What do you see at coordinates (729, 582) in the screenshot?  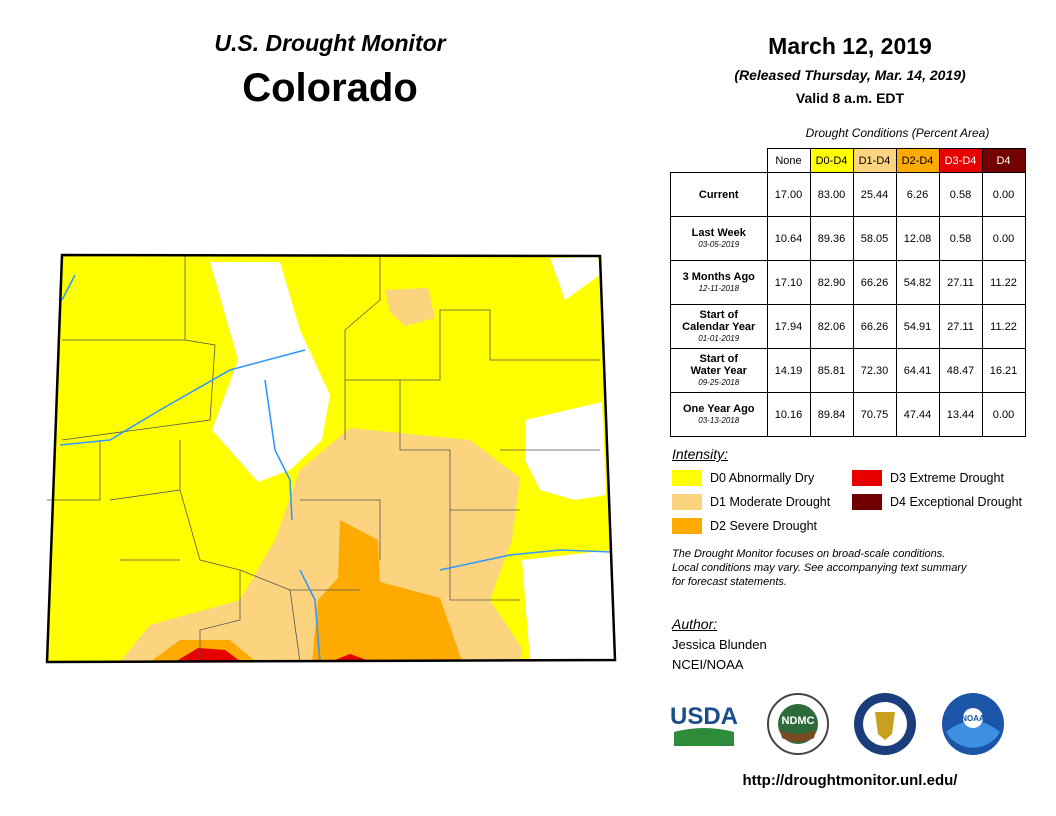 I see `note-line: for forecast statements.` at bounding box center [729, 582].